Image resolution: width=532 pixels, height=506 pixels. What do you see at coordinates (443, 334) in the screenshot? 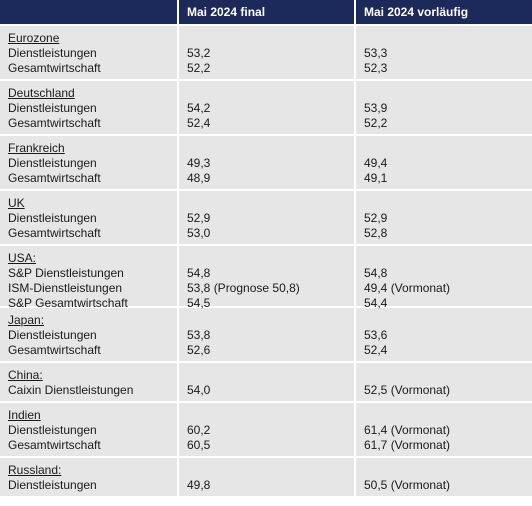
I see `prelim-values-cell: 53,6 52,4` at bounding box center [443, 334].